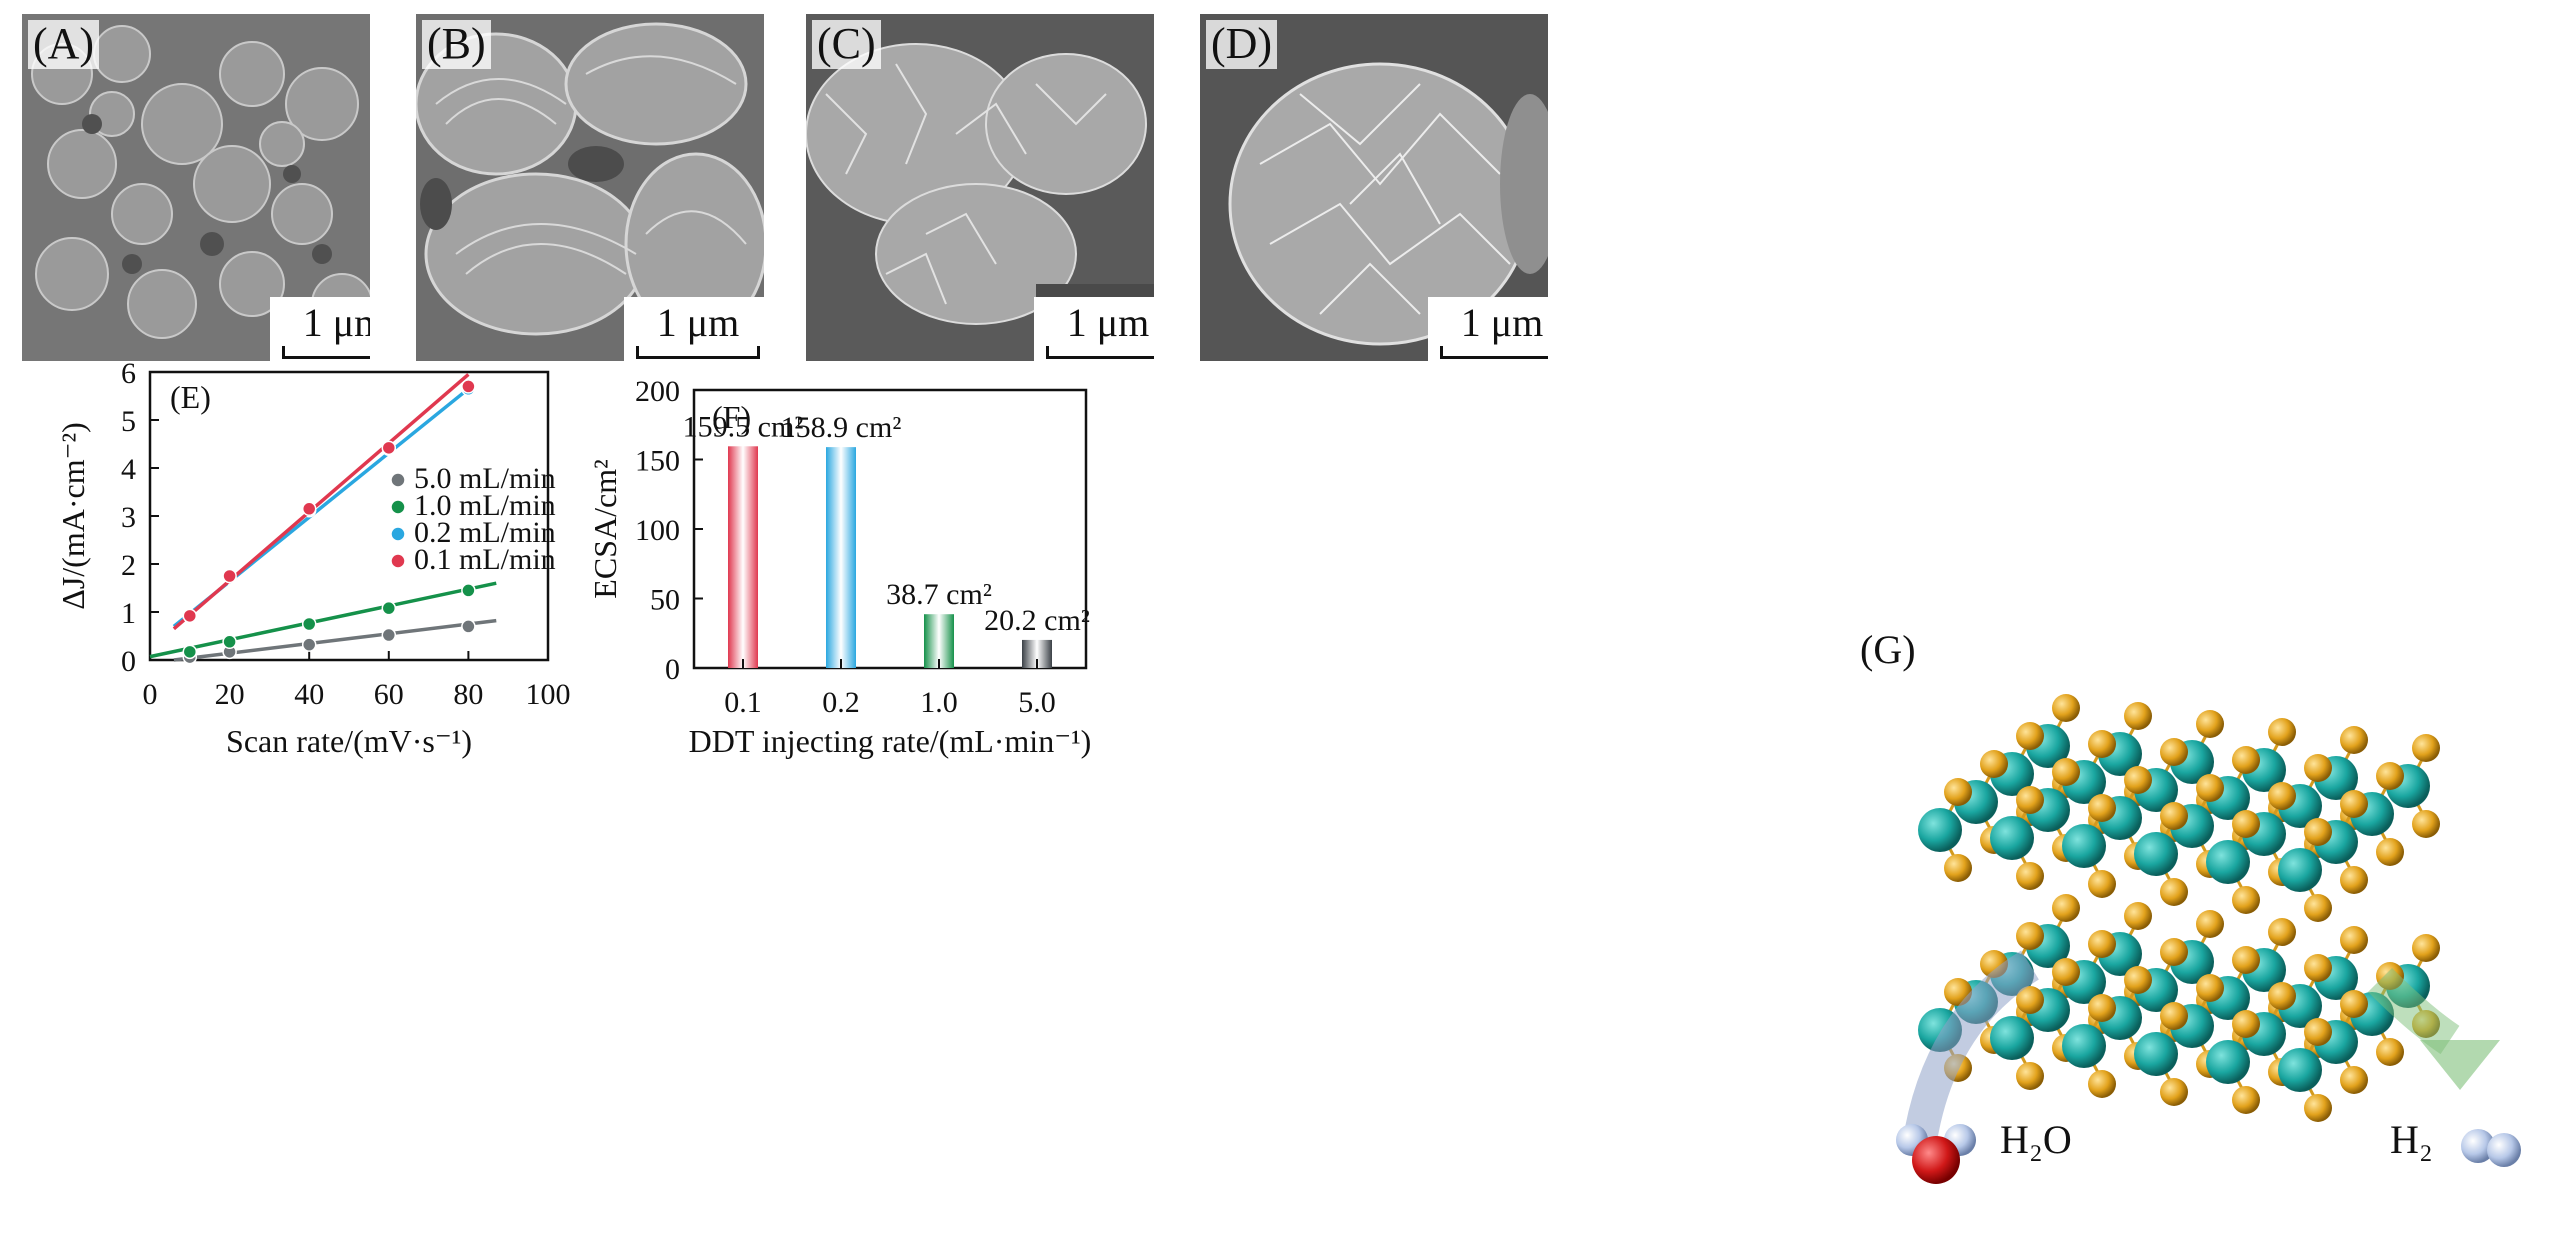  I want to click on water-molecule-icon, so click(1936, 1154).